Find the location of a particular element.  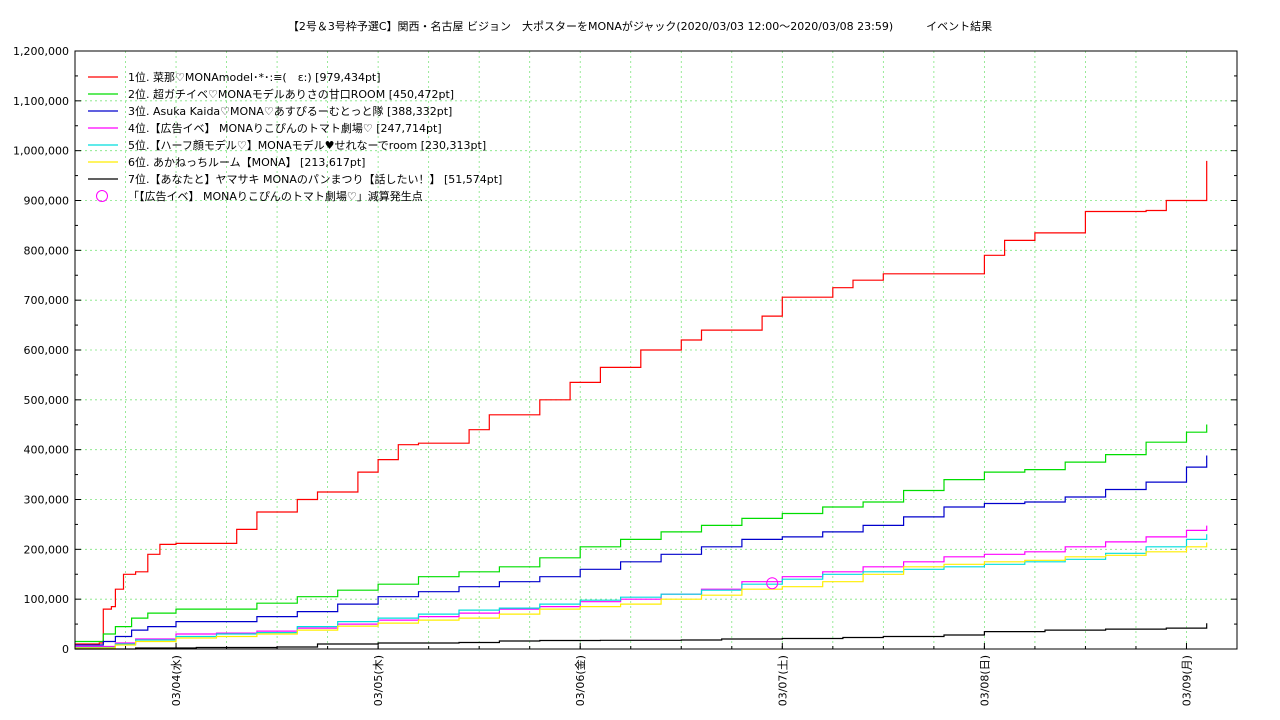

marker-points is located at coordinates (772, 583).